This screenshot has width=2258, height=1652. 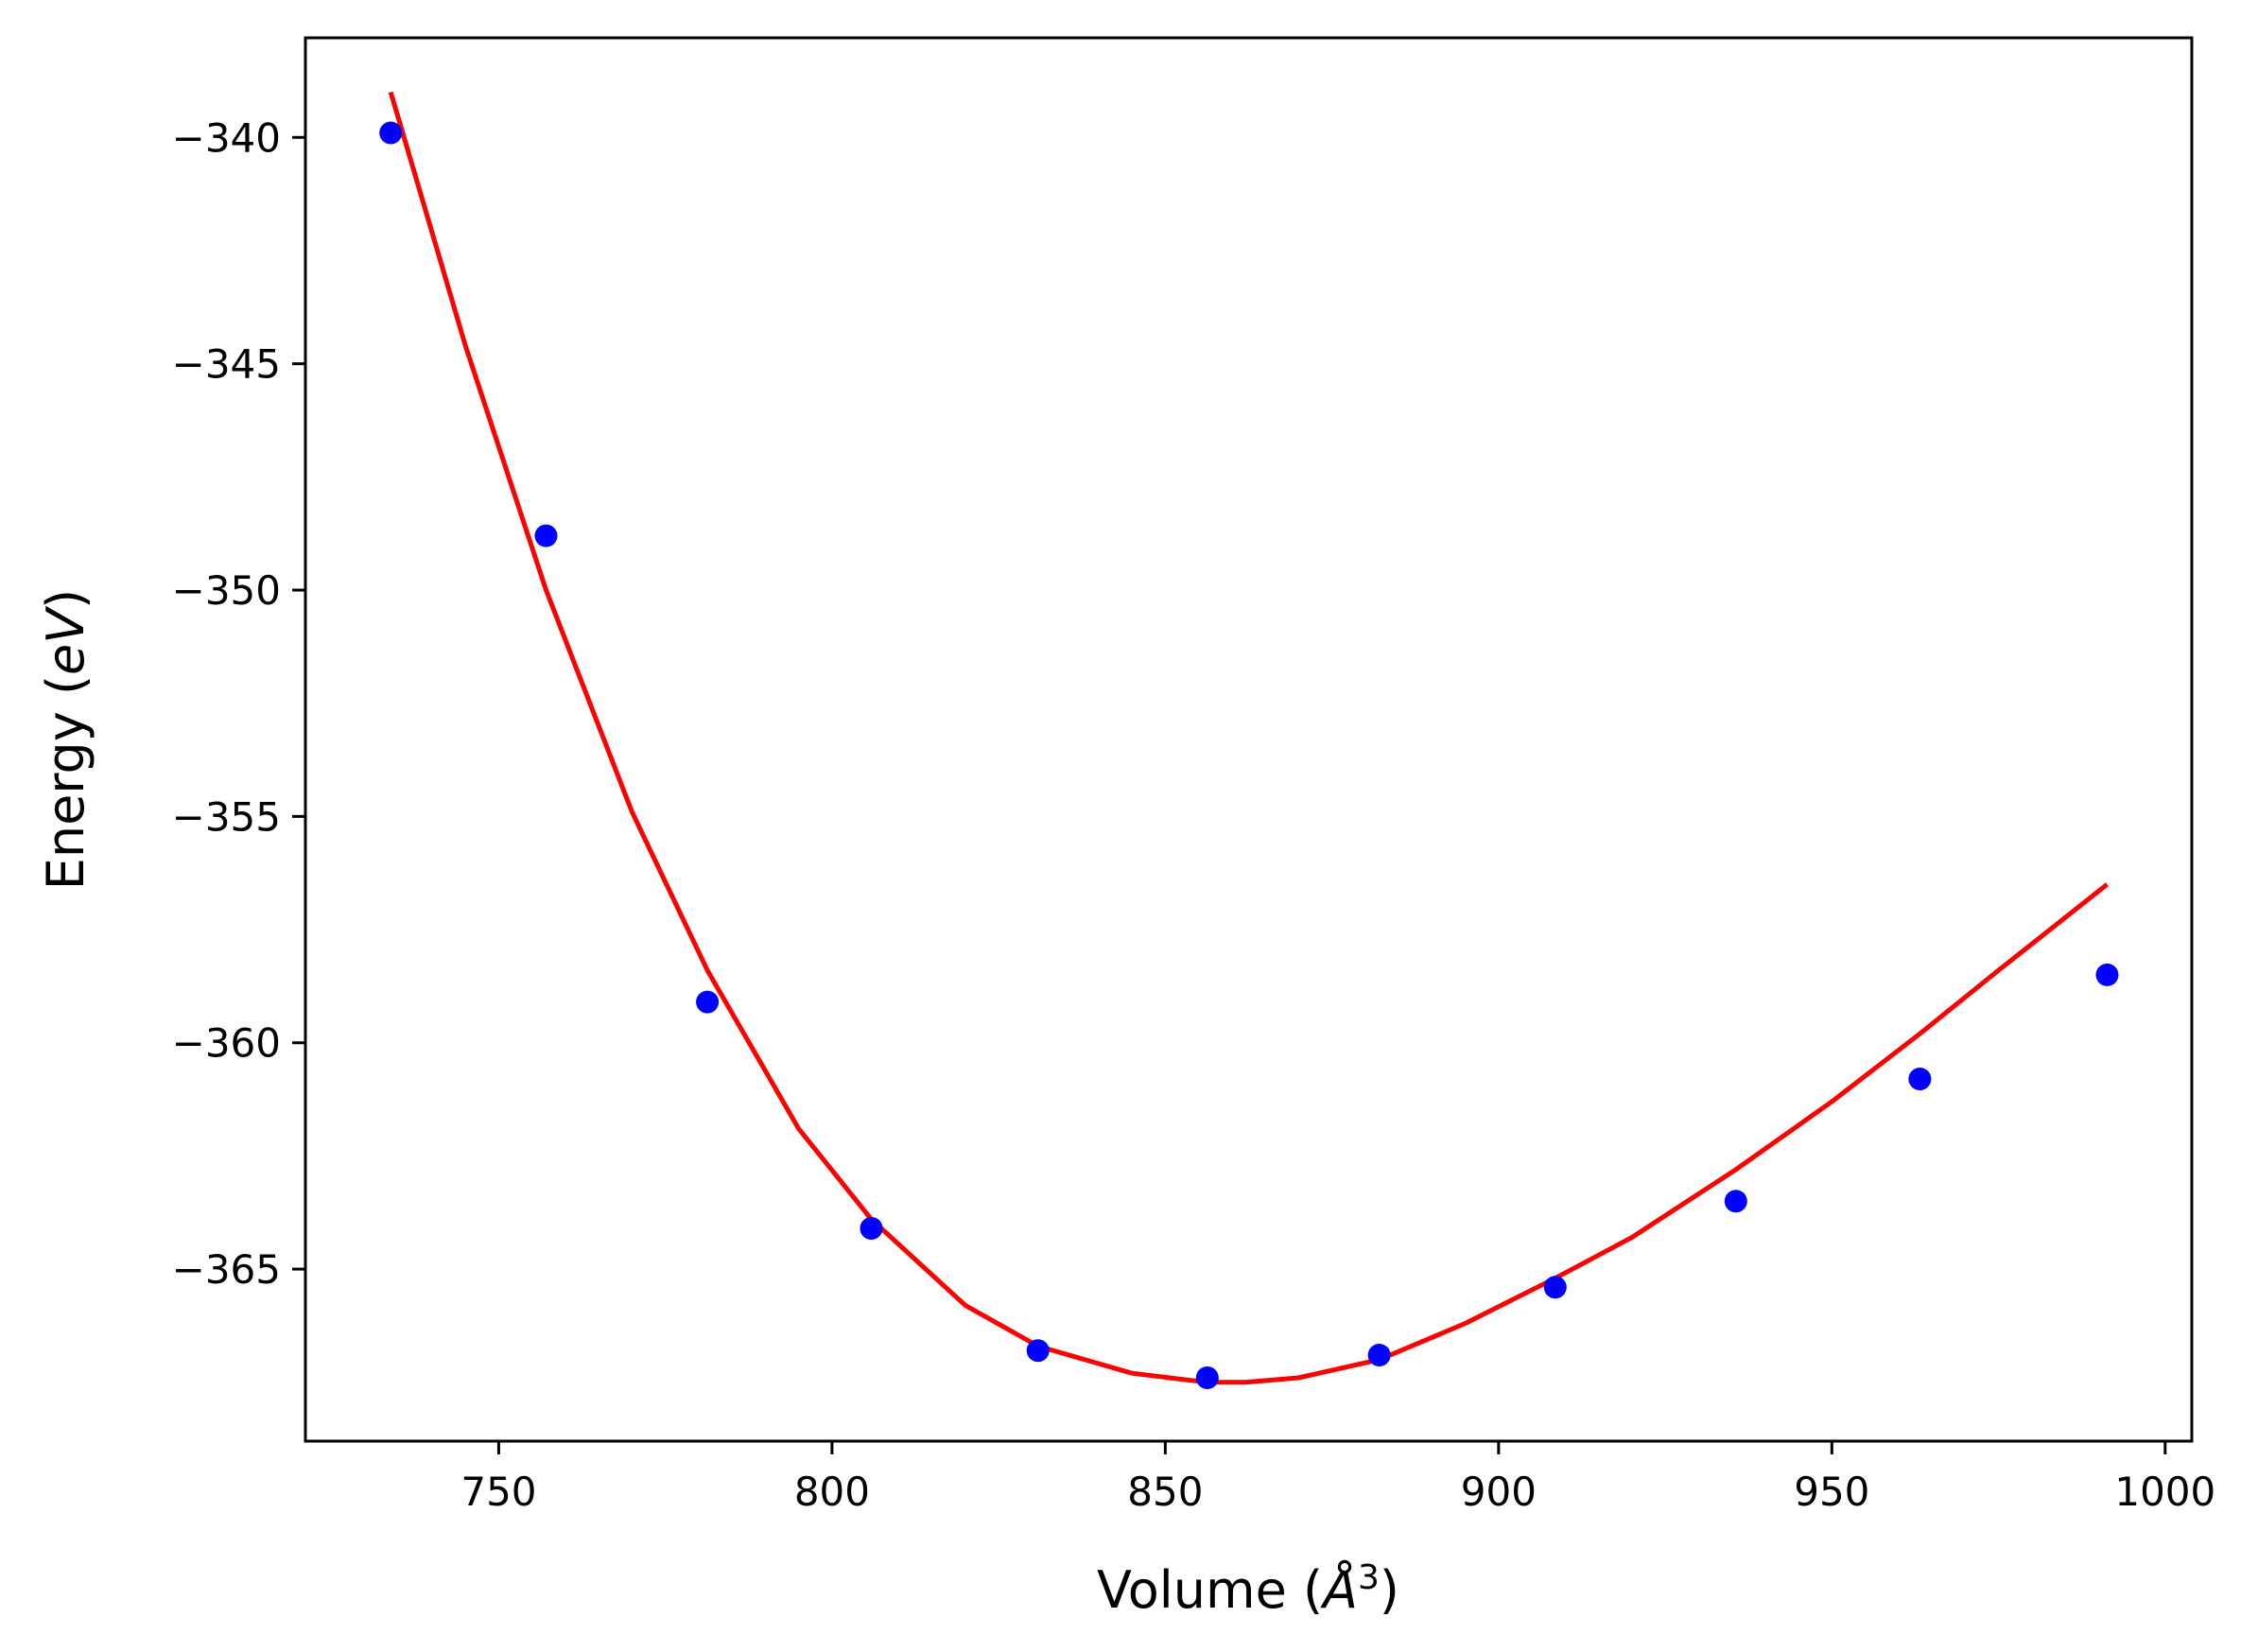 I want to click on y-tick-label: −365, so click(x=226, y=1269).